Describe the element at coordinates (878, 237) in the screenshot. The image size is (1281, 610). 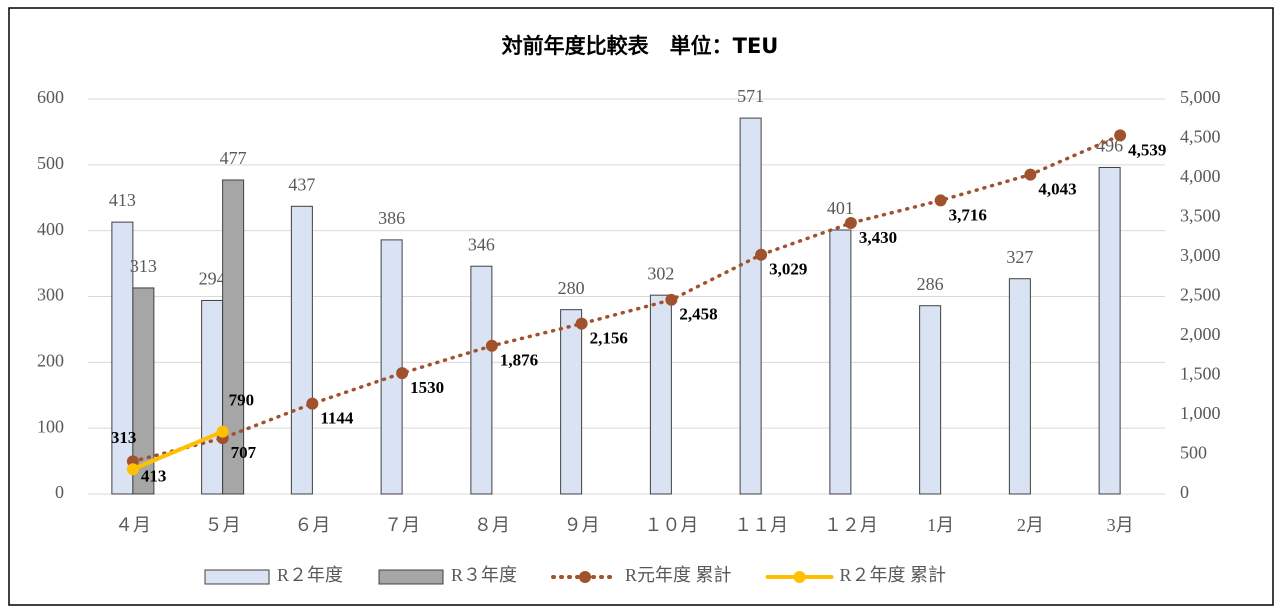
I see `line-value-label: 3,430` at that location.